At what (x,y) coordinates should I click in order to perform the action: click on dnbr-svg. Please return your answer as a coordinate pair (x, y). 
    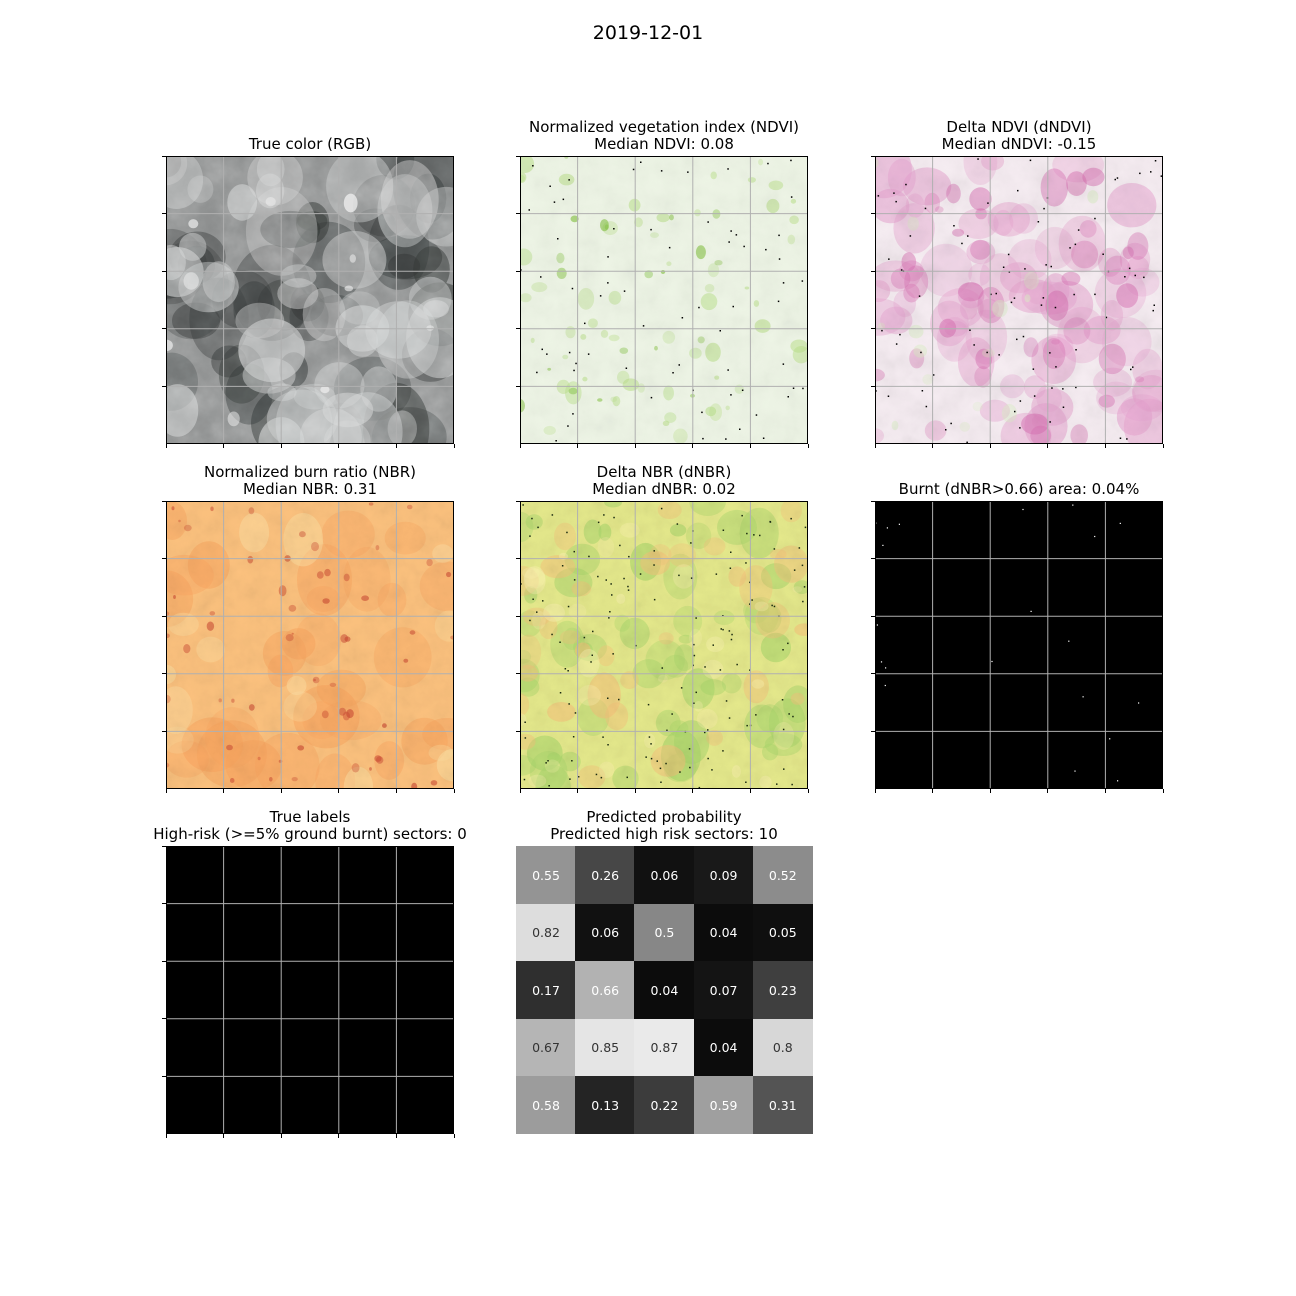
    Looking at the image, I should click on (664, 645).